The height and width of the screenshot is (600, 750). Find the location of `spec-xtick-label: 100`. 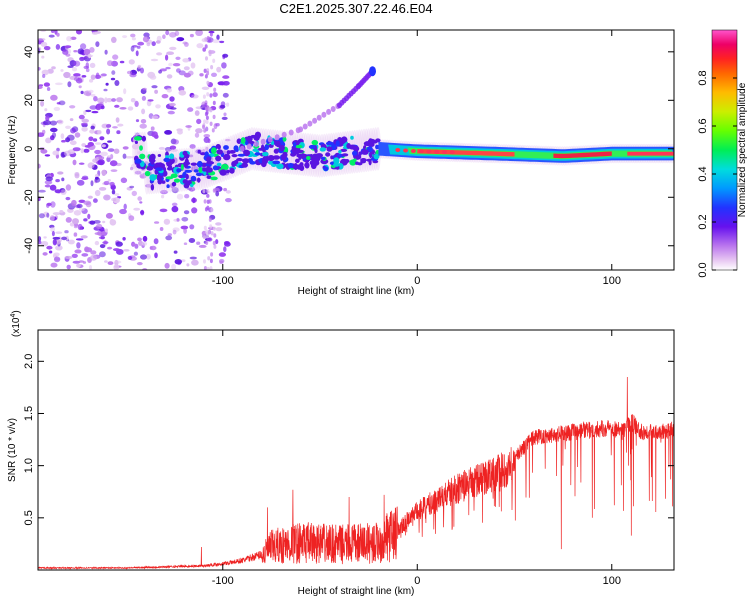

spec-xtick-label: 100 is located at coordinates (612, 281).